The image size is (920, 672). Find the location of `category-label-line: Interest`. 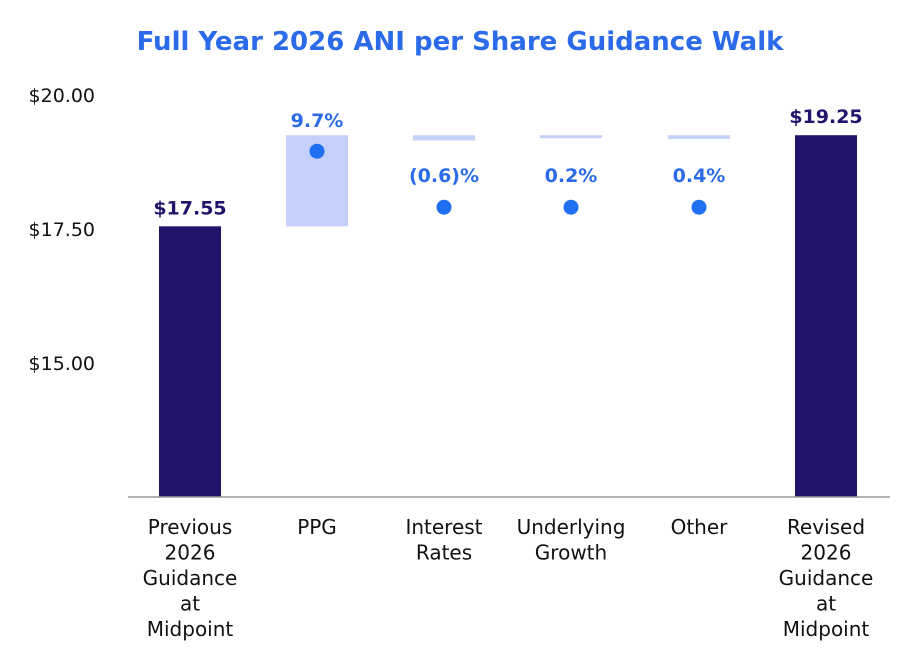

category-label-line: Interest is located at coordinates (443, 527).